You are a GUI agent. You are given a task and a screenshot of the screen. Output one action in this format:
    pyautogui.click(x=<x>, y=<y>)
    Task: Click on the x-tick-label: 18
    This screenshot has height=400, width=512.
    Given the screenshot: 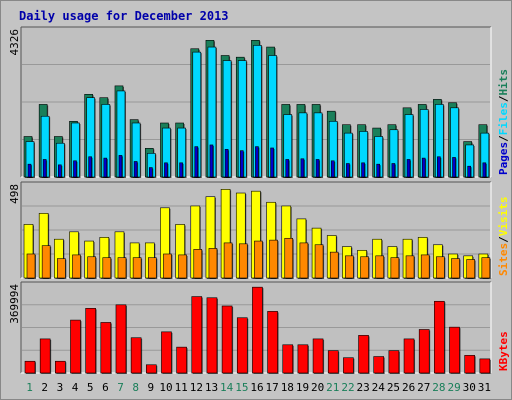 What is the action you would take?
    pyautogui.click(x=287, y=387)
    